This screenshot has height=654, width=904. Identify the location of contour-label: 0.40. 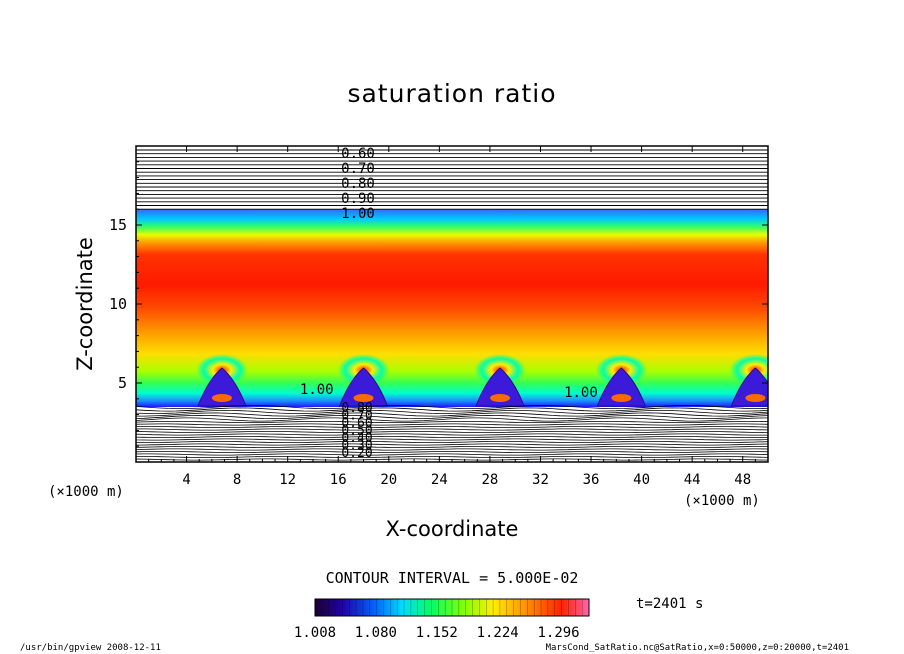
(356, 438).